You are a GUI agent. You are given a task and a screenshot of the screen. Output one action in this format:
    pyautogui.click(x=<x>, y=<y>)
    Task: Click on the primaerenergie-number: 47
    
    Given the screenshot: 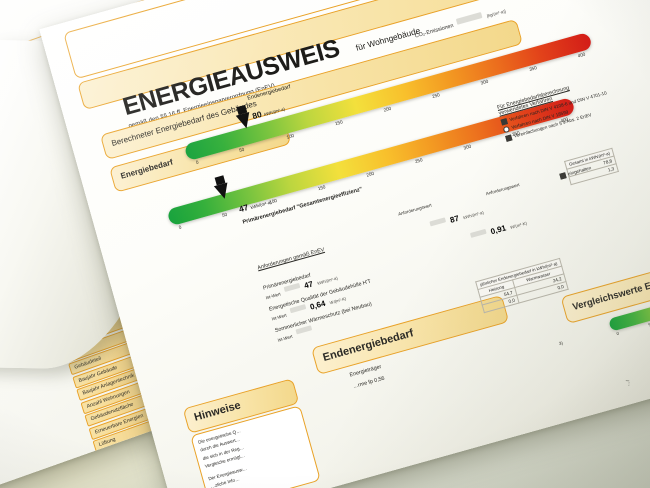 What is the action you would take?
    pyautogui.click(x=243, y=208)
    